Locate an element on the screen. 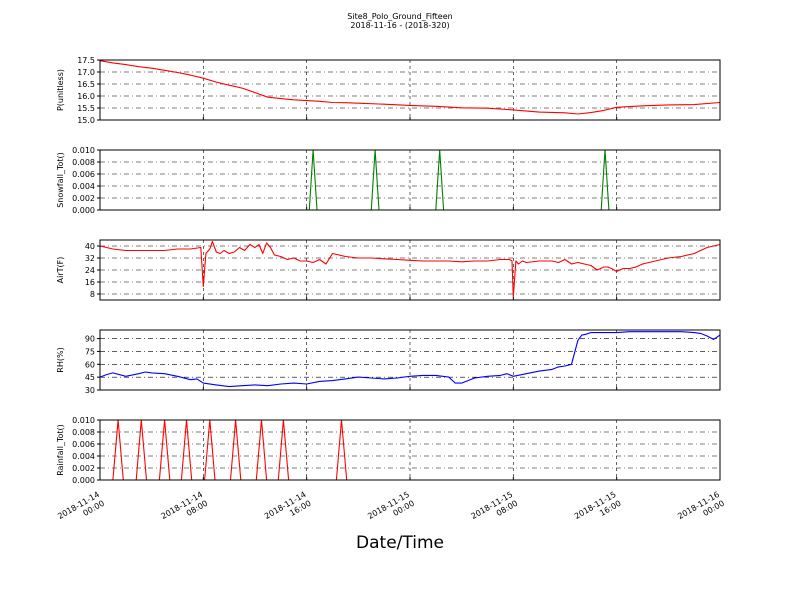  panel3-ylabel: AirT(F) is located at coordinates (60, 270).